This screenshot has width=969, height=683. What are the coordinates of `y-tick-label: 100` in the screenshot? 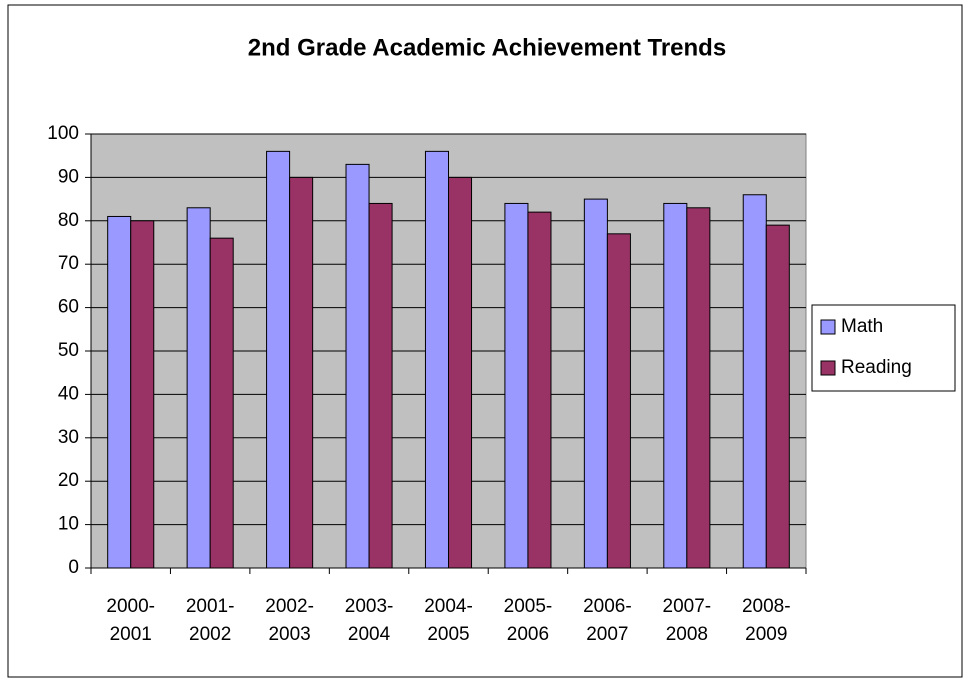 It's located at (63, 133).